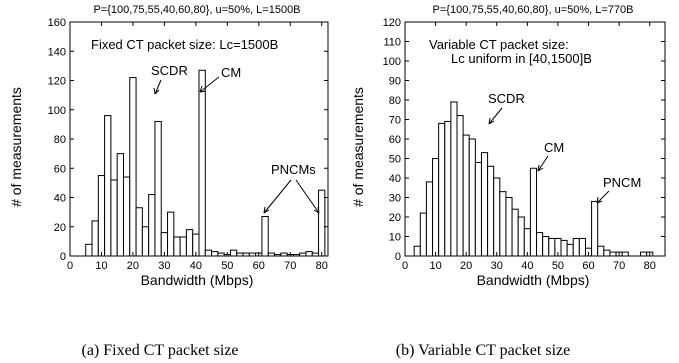 This screenshot has height=363, width=679. I want to click on chart-a-title: P={100,75,55,40,60,80}, u=50%, L=1500B, so click(196, 10).